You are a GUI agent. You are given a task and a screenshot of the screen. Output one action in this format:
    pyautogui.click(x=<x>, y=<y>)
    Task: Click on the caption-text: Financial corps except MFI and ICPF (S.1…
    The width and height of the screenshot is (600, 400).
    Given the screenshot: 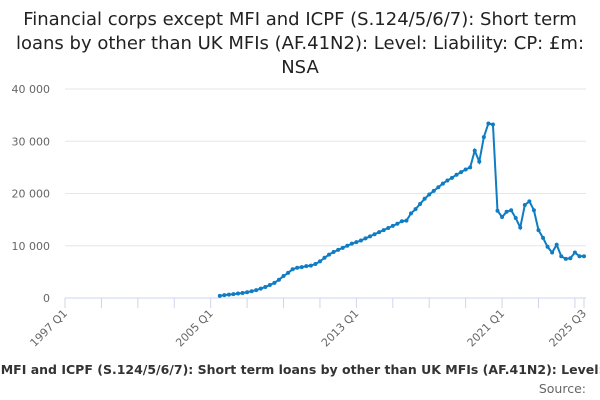 What is the action you would take?
    pyautogui.click(x=300, y=369)
    